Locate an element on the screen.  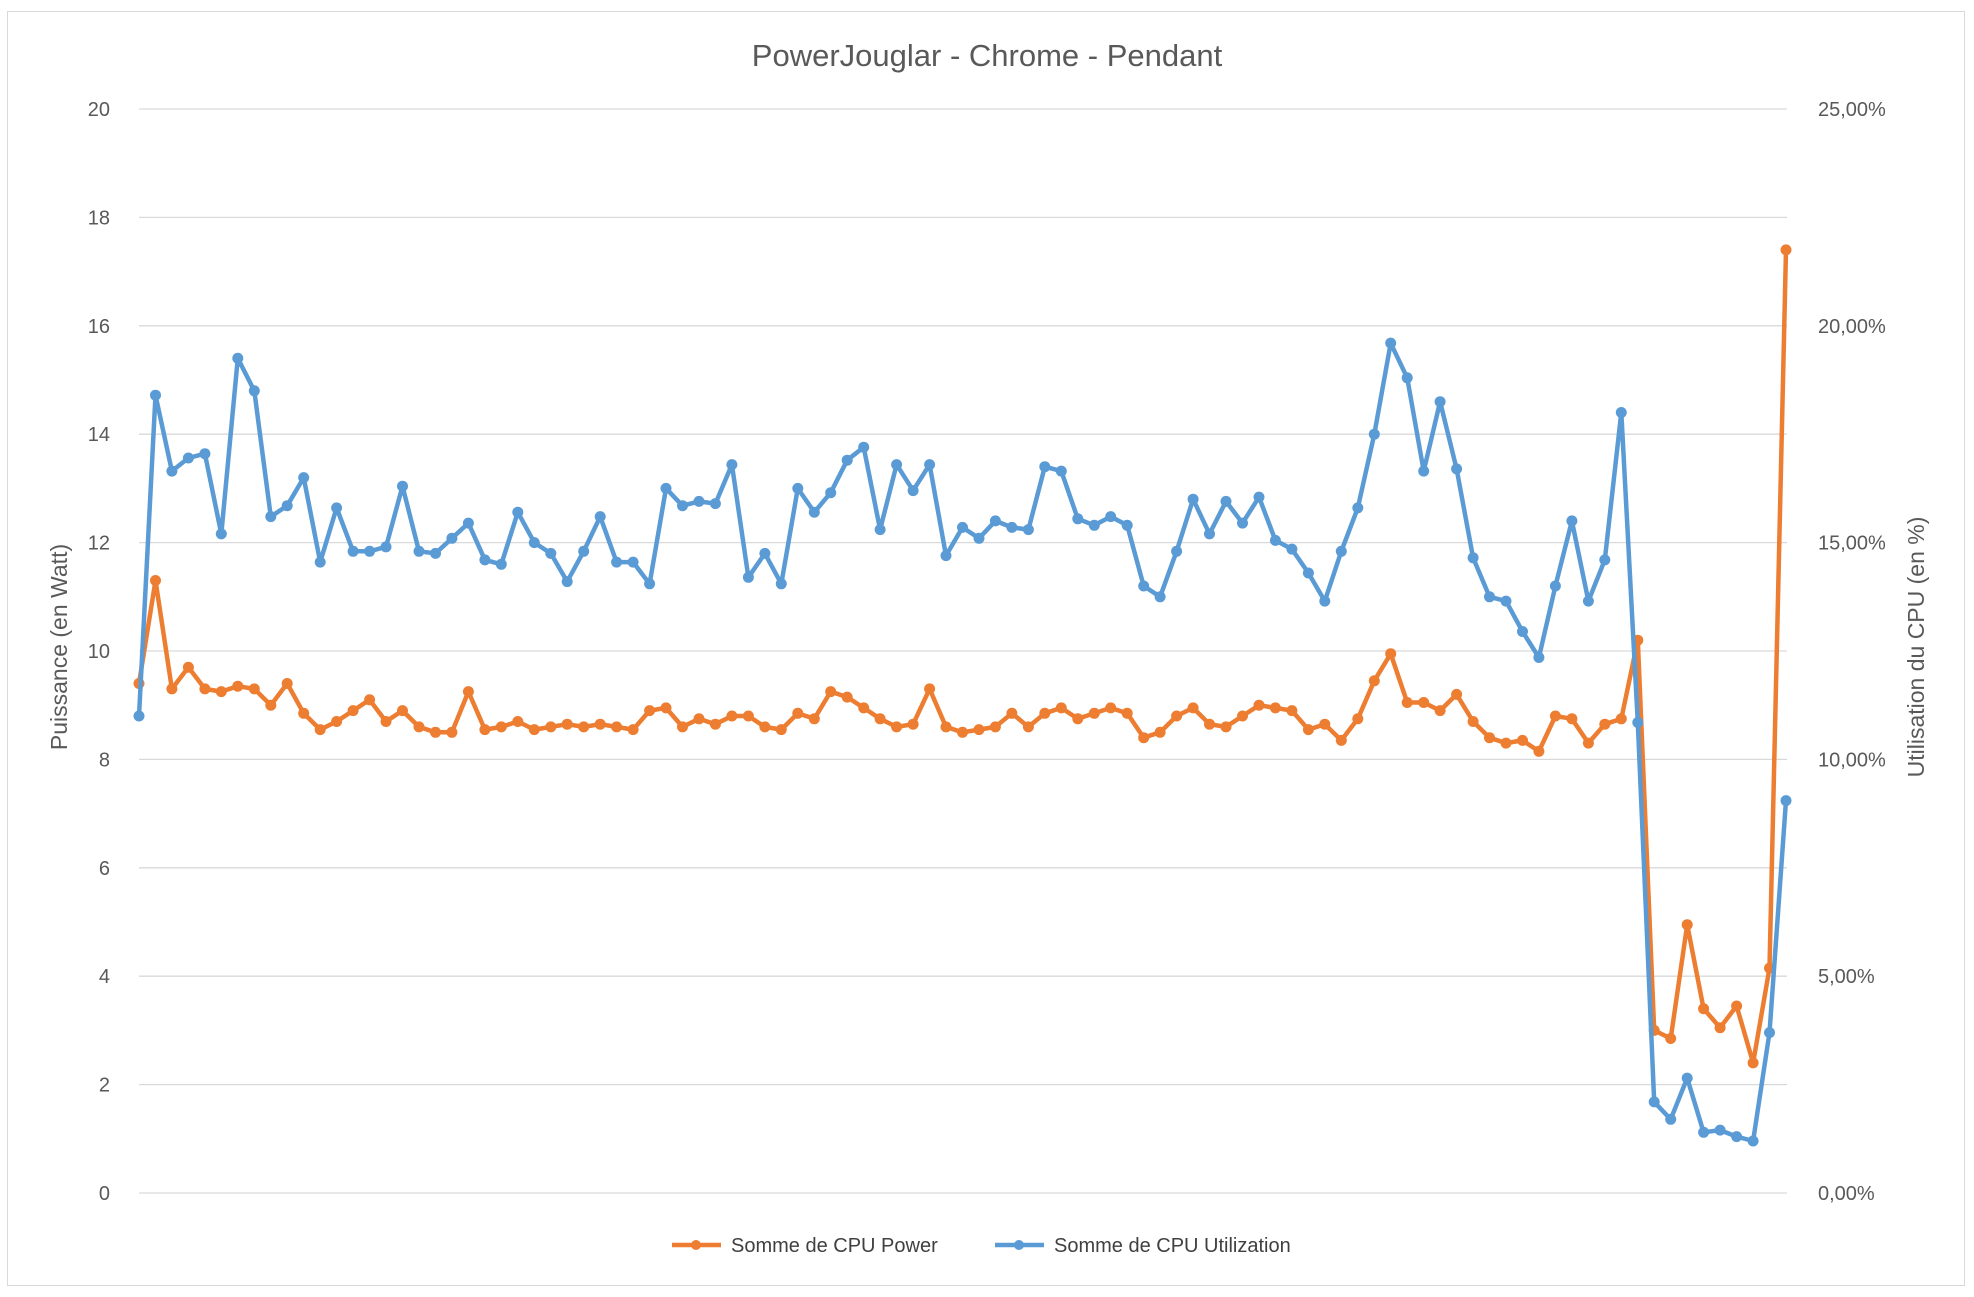
legend-item-power: Somme de CPU Power is located at coordinates (805, 1246).